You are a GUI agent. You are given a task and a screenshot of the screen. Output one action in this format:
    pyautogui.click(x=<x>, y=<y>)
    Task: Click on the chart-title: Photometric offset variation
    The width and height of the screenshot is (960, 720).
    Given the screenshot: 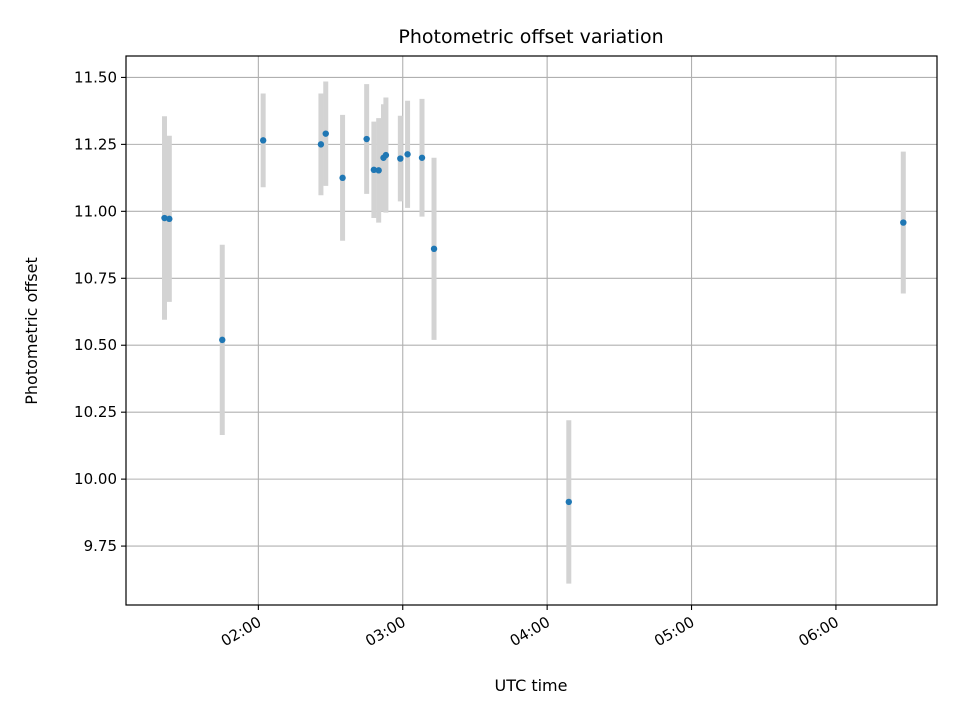 What is the action you would take?
    pyautogui.click(x=530, y=37)
    